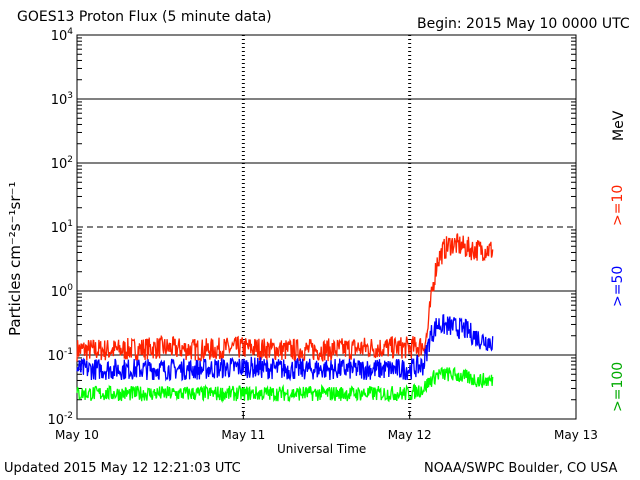 The width and height of the screenshot is (640, 480). What do you see at coordinates (576, 435) in the screenshot?
I see `x-tick-label: May 13` at bounding box center [576, 435].